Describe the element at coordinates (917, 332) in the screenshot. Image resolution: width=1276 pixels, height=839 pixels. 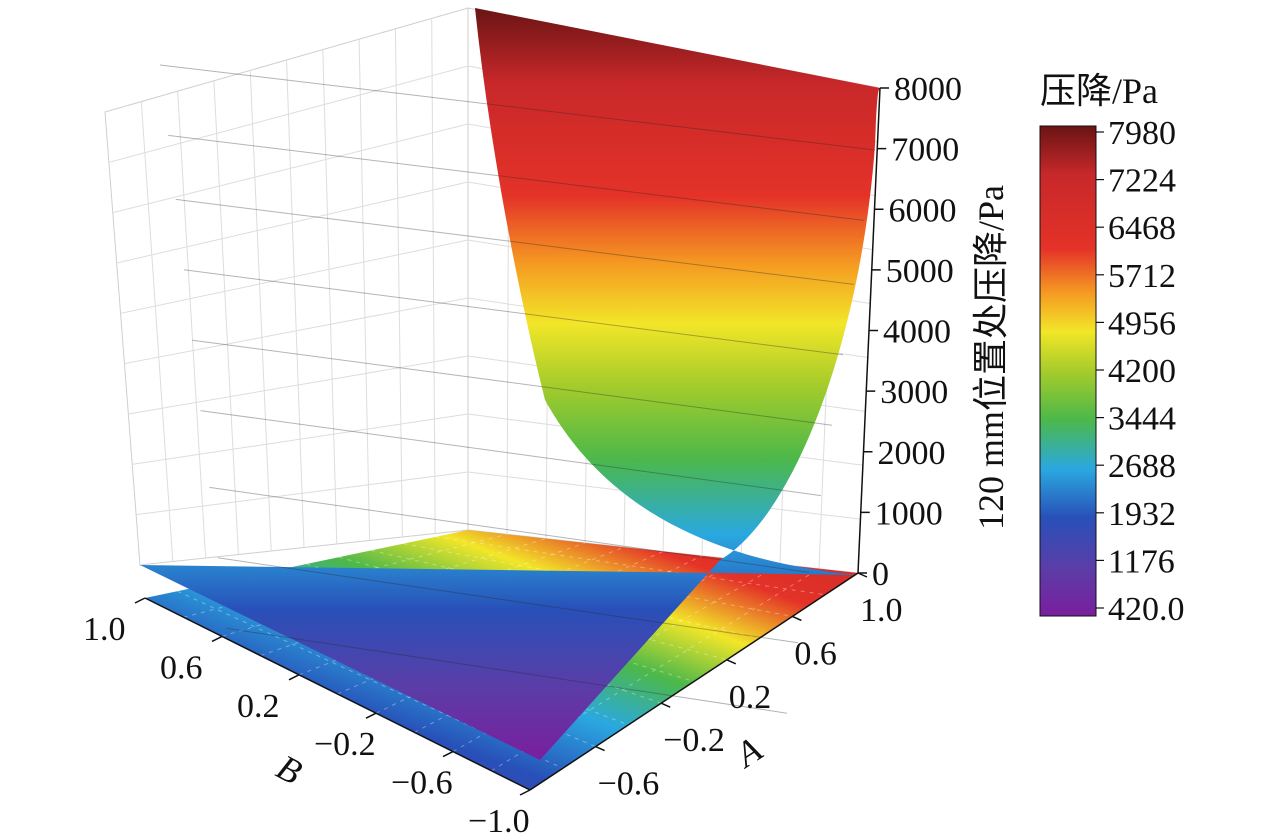
I see `z-tick-label: 4000` at that location.